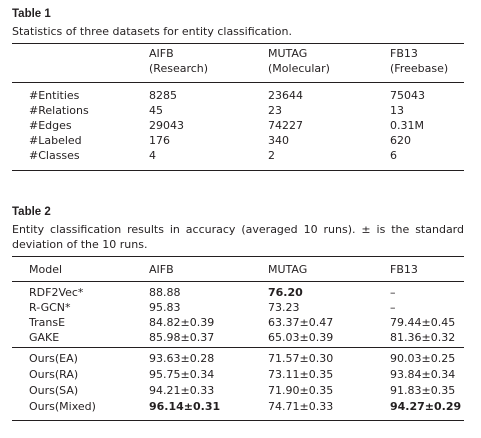  What do you see at coordinates (419, 68) in the screenshot?
I see `table1-header-fb13-sub: (Freebase)` at bounding box center [419, 68].